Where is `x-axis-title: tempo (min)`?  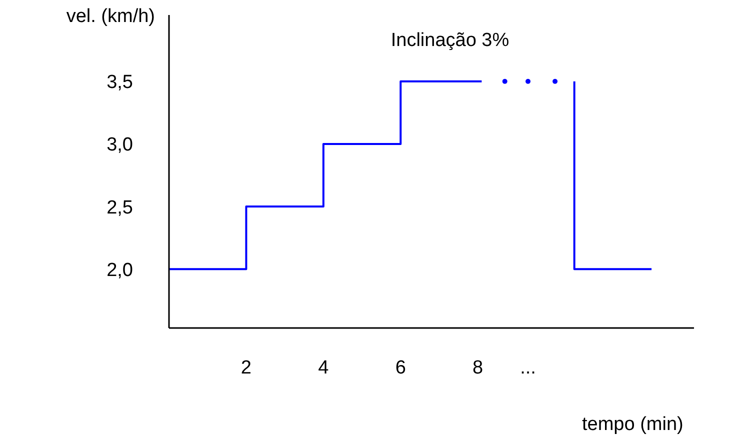 x-axis-title: tempo (min) is located at coordinates (633, 425).